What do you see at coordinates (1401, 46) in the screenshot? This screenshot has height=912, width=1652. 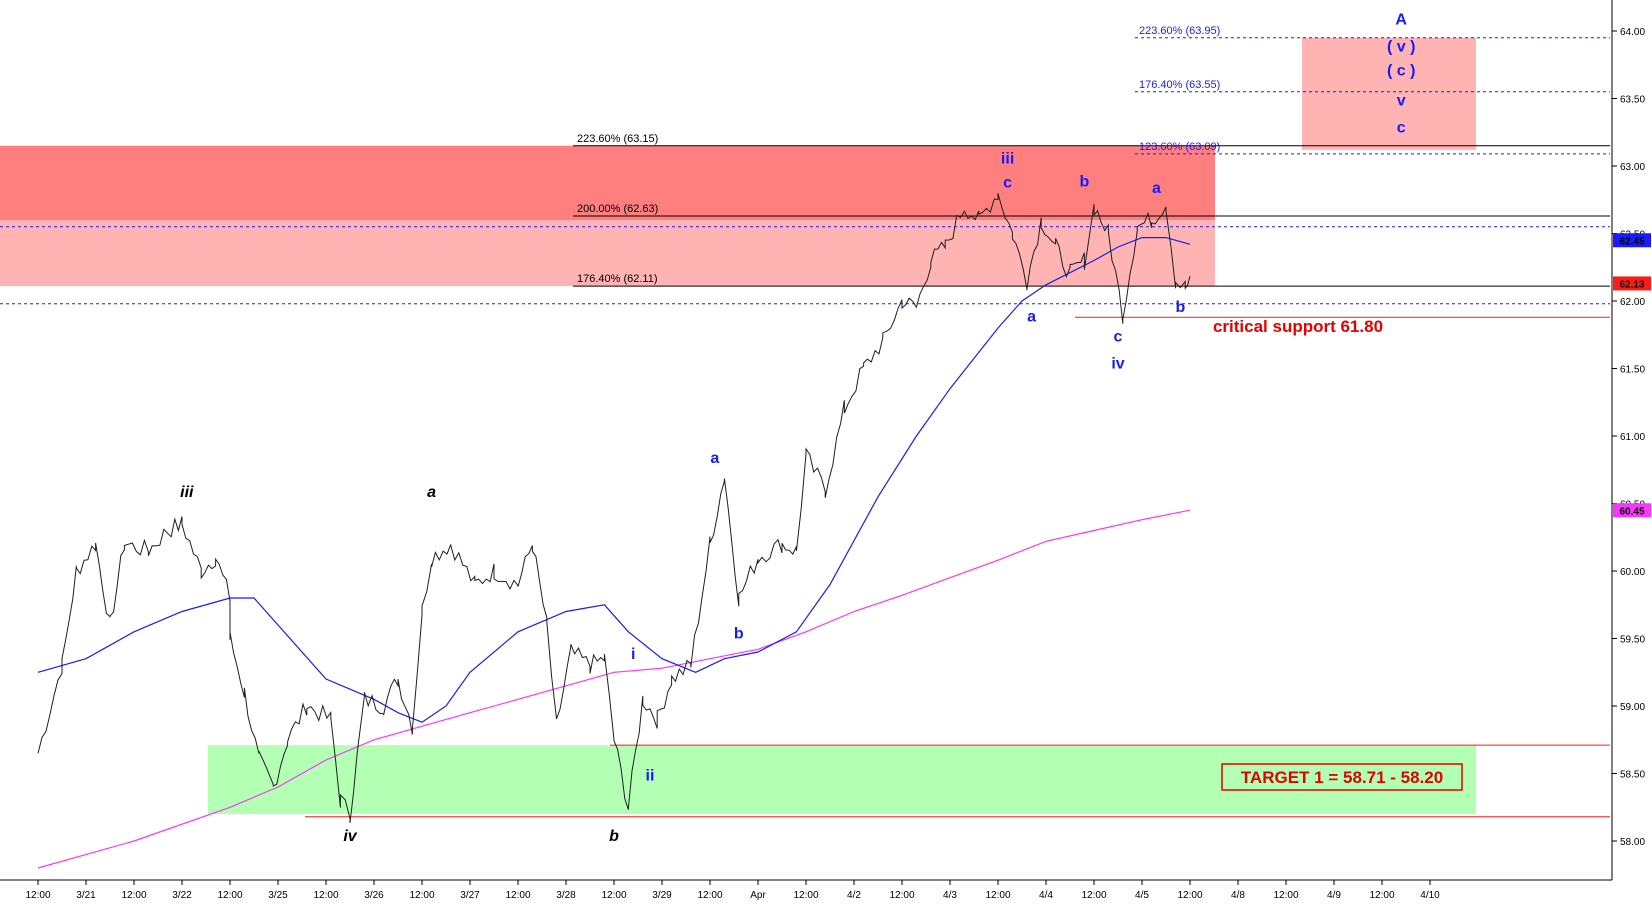 I see `wave-label: ( v )` at bounding box center [1401, 46].